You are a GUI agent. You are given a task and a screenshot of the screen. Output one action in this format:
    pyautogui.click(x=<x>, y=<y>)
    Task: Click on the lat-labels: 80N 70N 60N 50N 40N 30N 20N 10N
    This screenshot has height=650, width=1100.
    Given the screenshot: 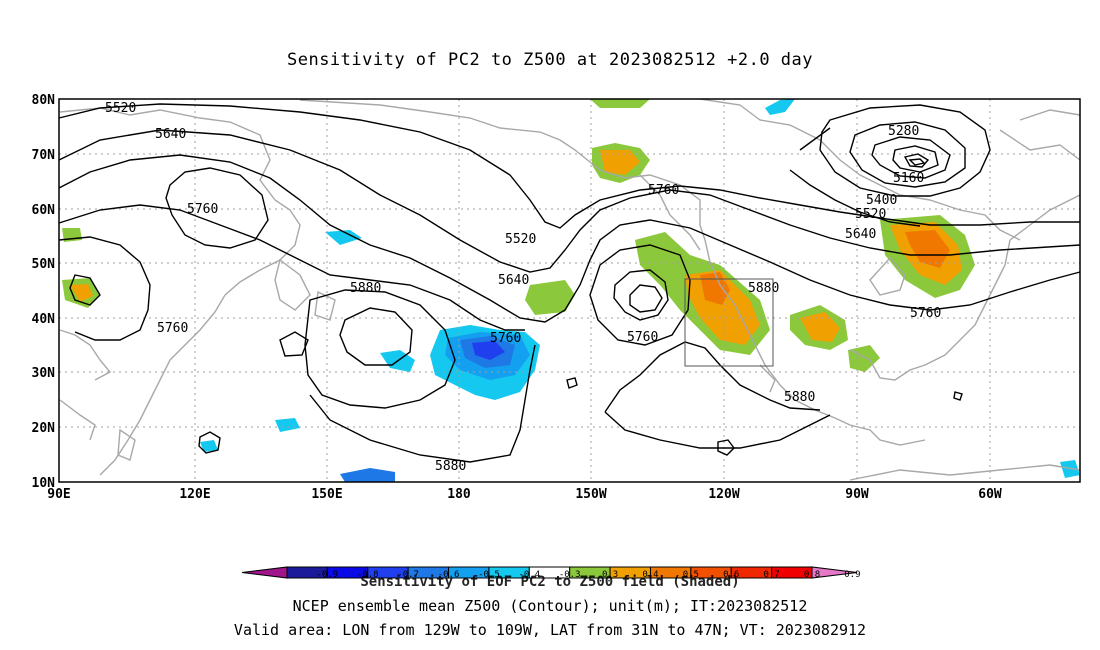 What is the action you would take?
    pyautogui.click(x=44, y=292)
    